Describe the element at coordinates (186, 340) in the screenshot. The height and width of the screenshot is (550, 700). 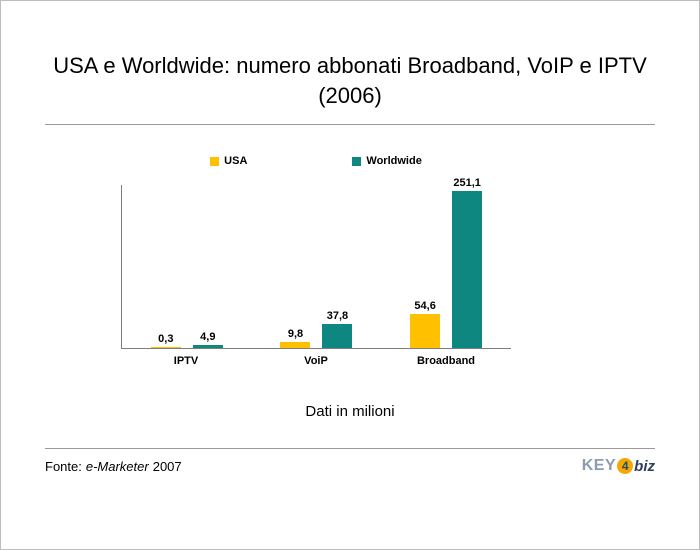
I see `bar-group-iptv: 0,3 4,9` at that location.